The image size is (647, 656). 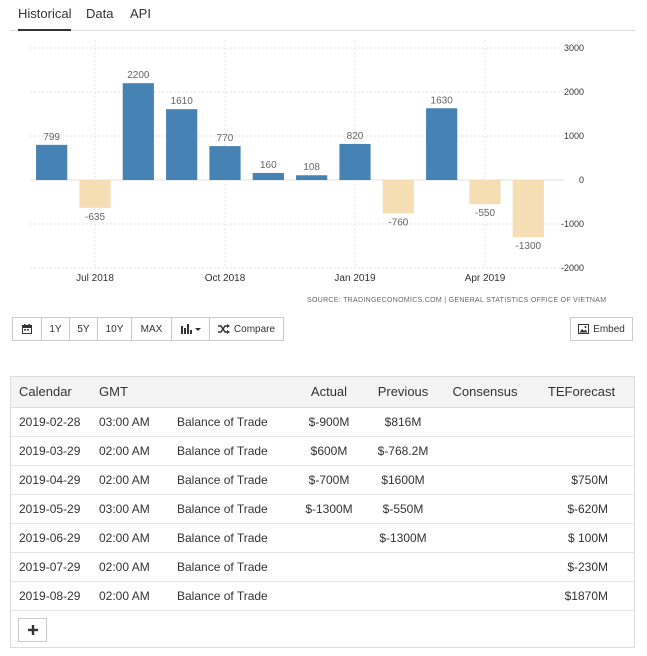 What do you see at coordinates (329, 480) in the screenshot?
I see `row-actual: $-700M` at bounding box center [329, 480].